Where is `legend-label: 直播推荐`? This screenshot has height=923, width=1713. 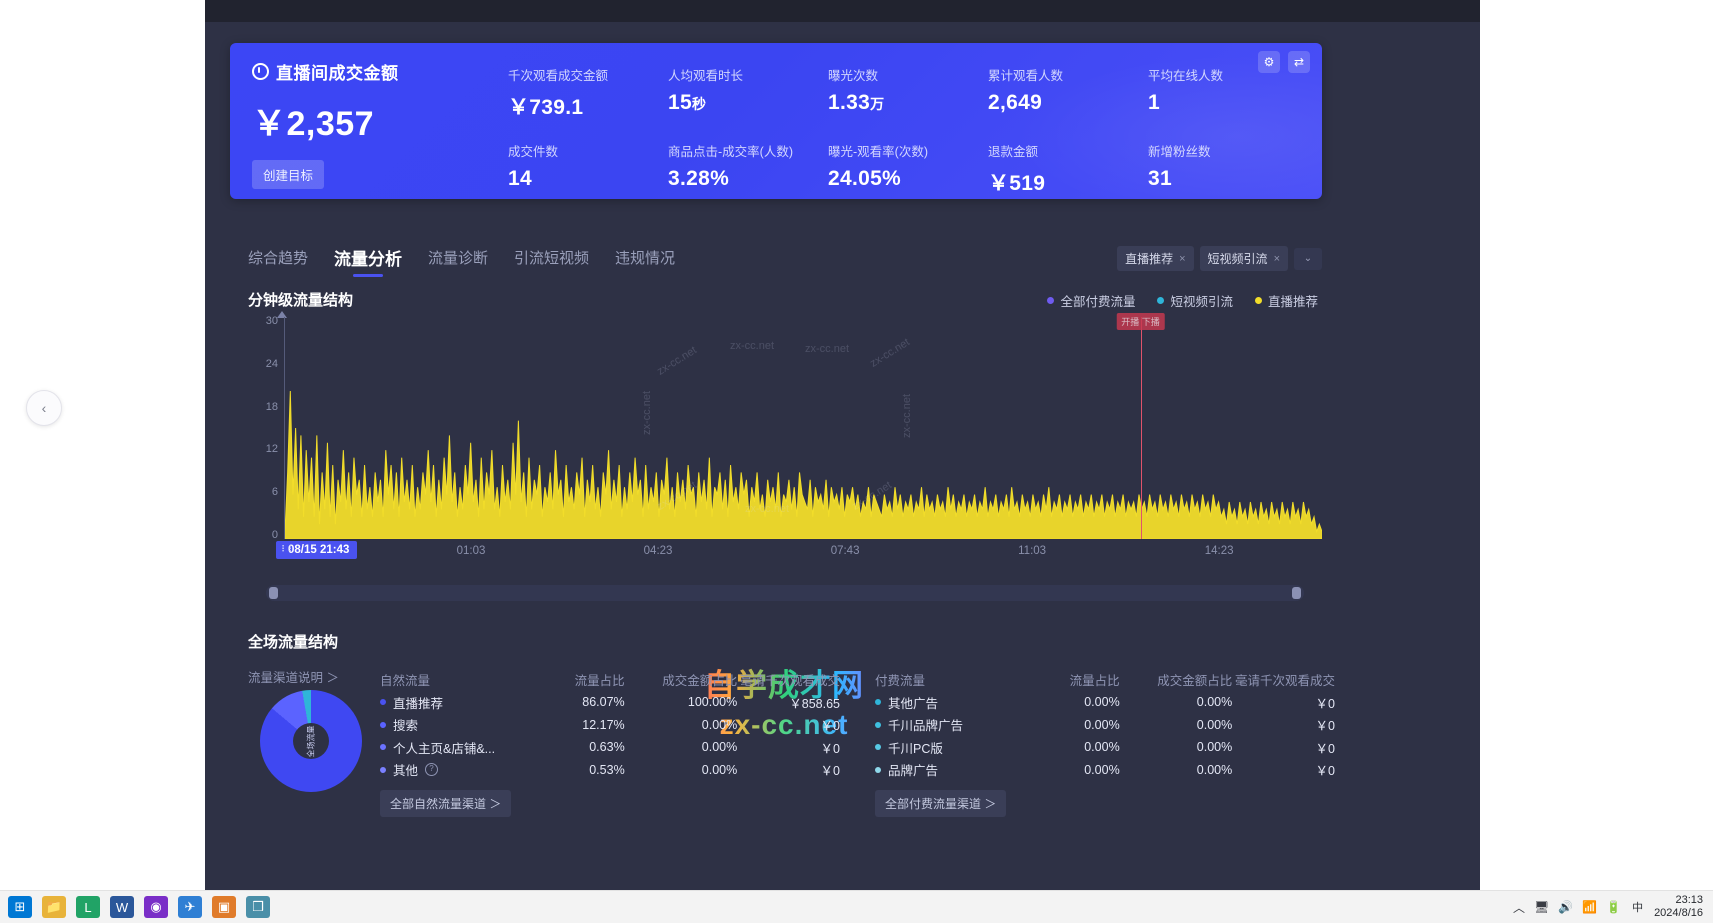 legend-label: 直播推荐 is located at coordinates (1292, 302).